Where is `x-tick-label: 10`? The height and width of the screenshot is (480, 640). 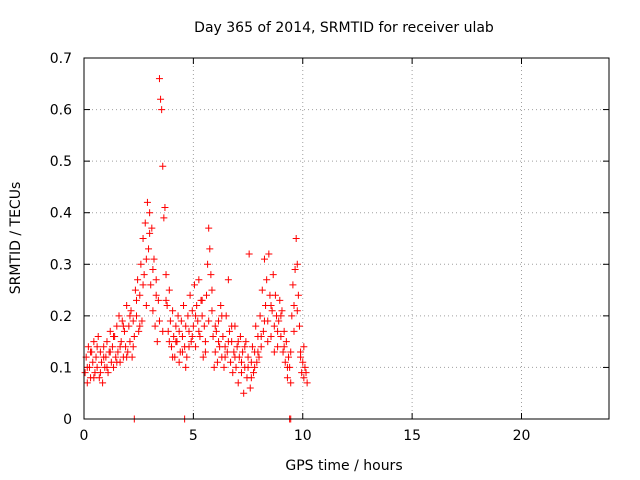
x-tick-label: 10 is located at coordinates (303, 436).